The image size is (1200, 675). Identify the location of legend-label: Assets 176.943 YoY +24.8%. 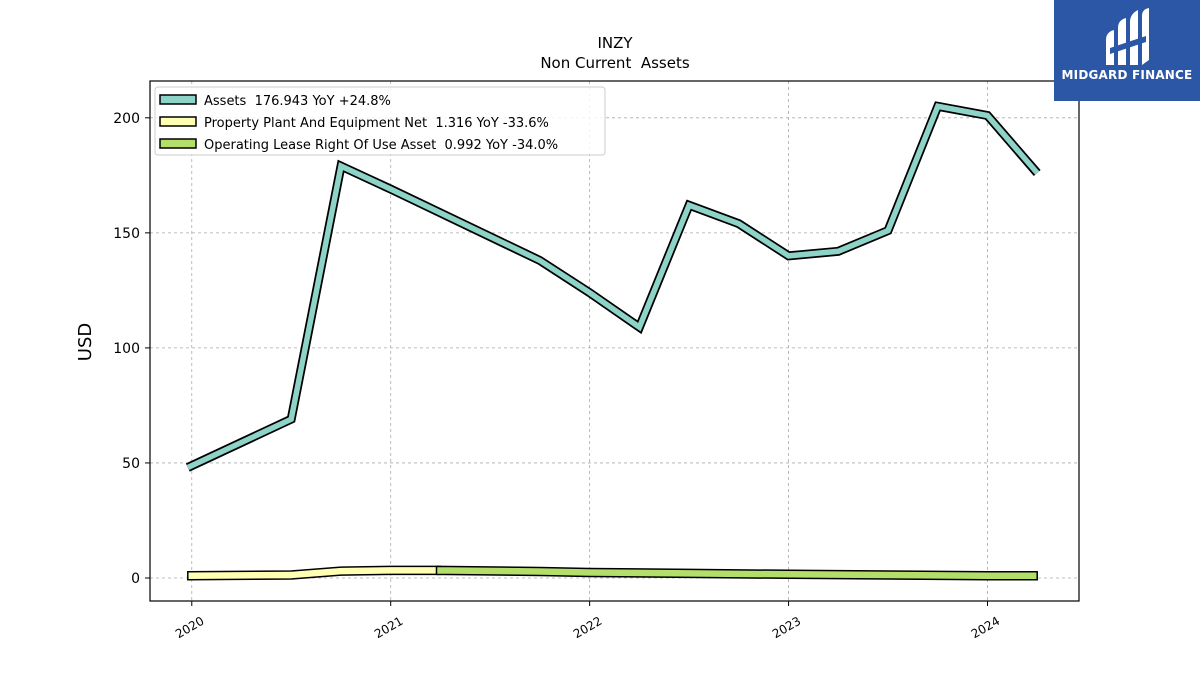
(297, 101).